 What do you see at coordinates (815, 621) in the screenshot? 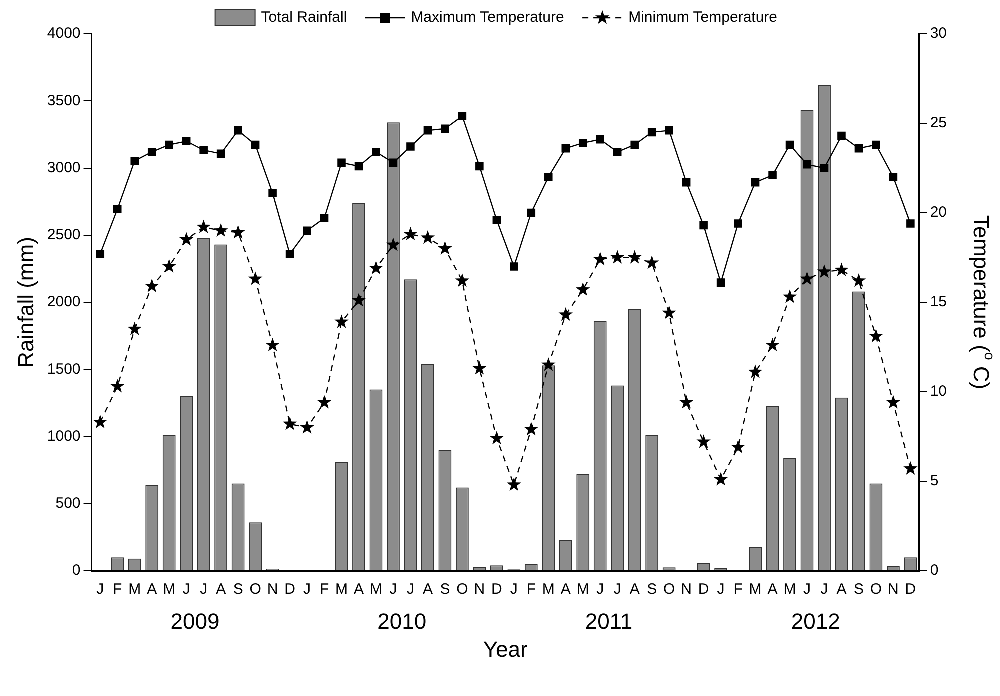
I see `text: 2012` at bounding box center [815, 621].